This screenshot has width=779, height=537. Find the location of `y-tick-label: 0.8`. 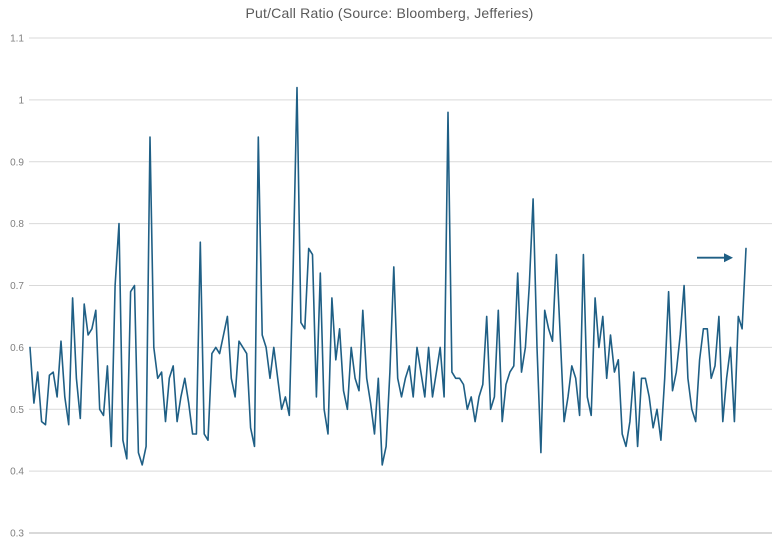

y-tick-label: 0.8 is located at coordinates (17, 224).